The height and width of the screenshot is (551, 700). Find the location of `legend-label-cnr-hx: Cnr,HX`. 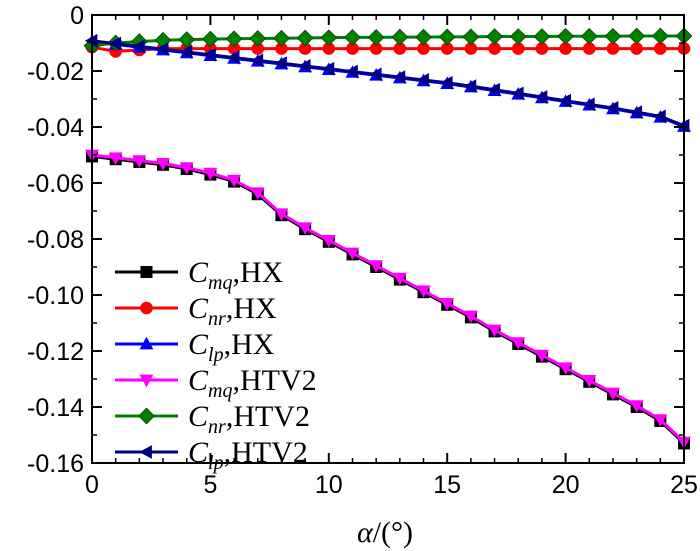

legend-label-cnr-hx: Cnr,HX is located at coordinates (232, 311).